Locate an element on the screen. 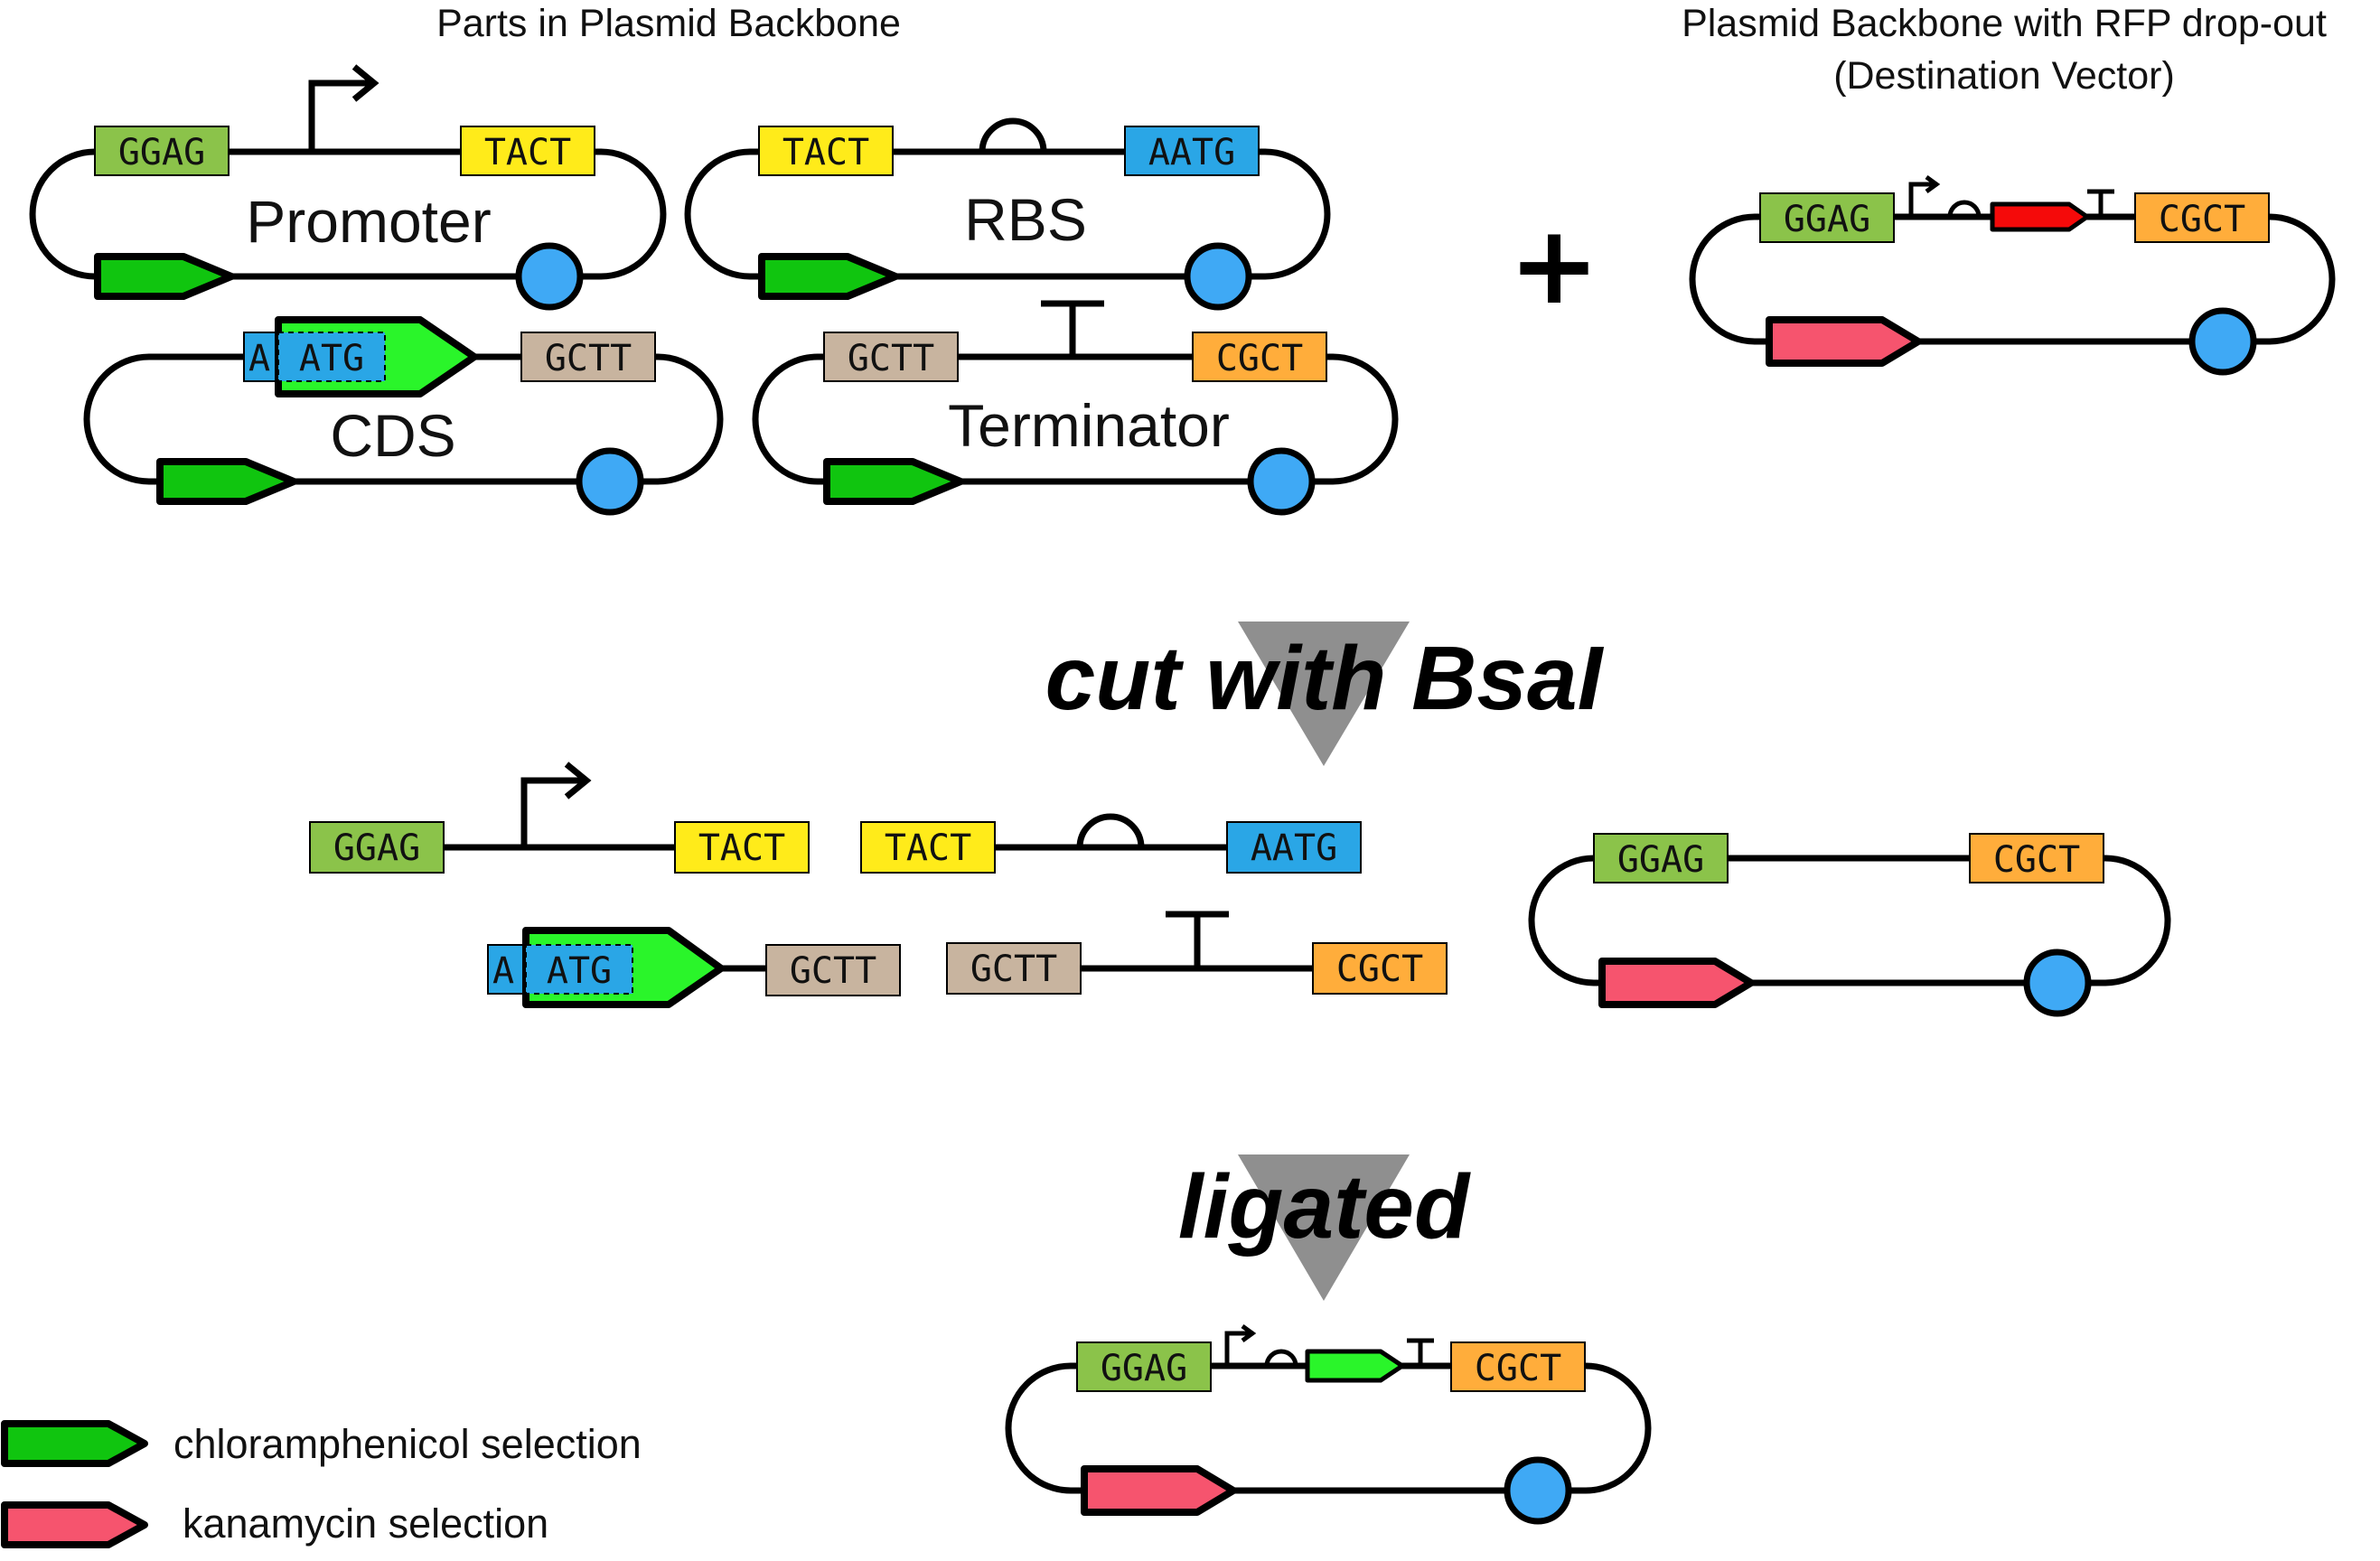  cds-start-overhang-label: ATG is located at coordinates (331, 359).